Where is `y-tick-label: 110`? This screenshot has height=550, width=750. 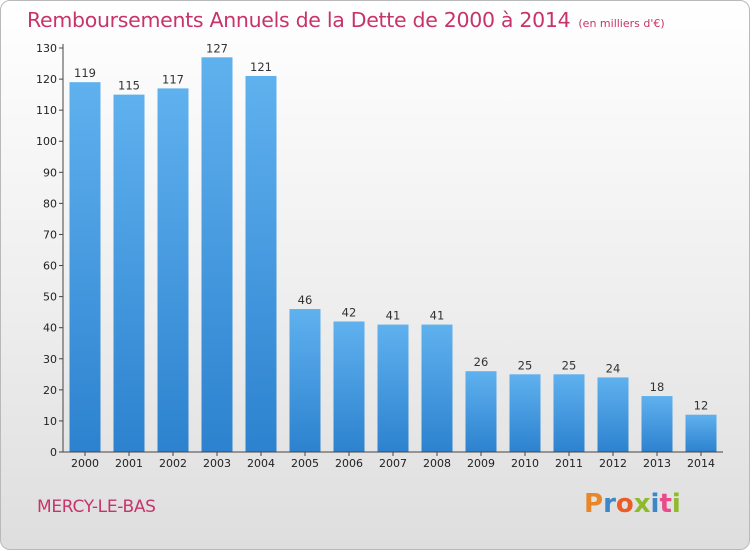 y-tick-label: 110 is located at coordinates (46, 110).